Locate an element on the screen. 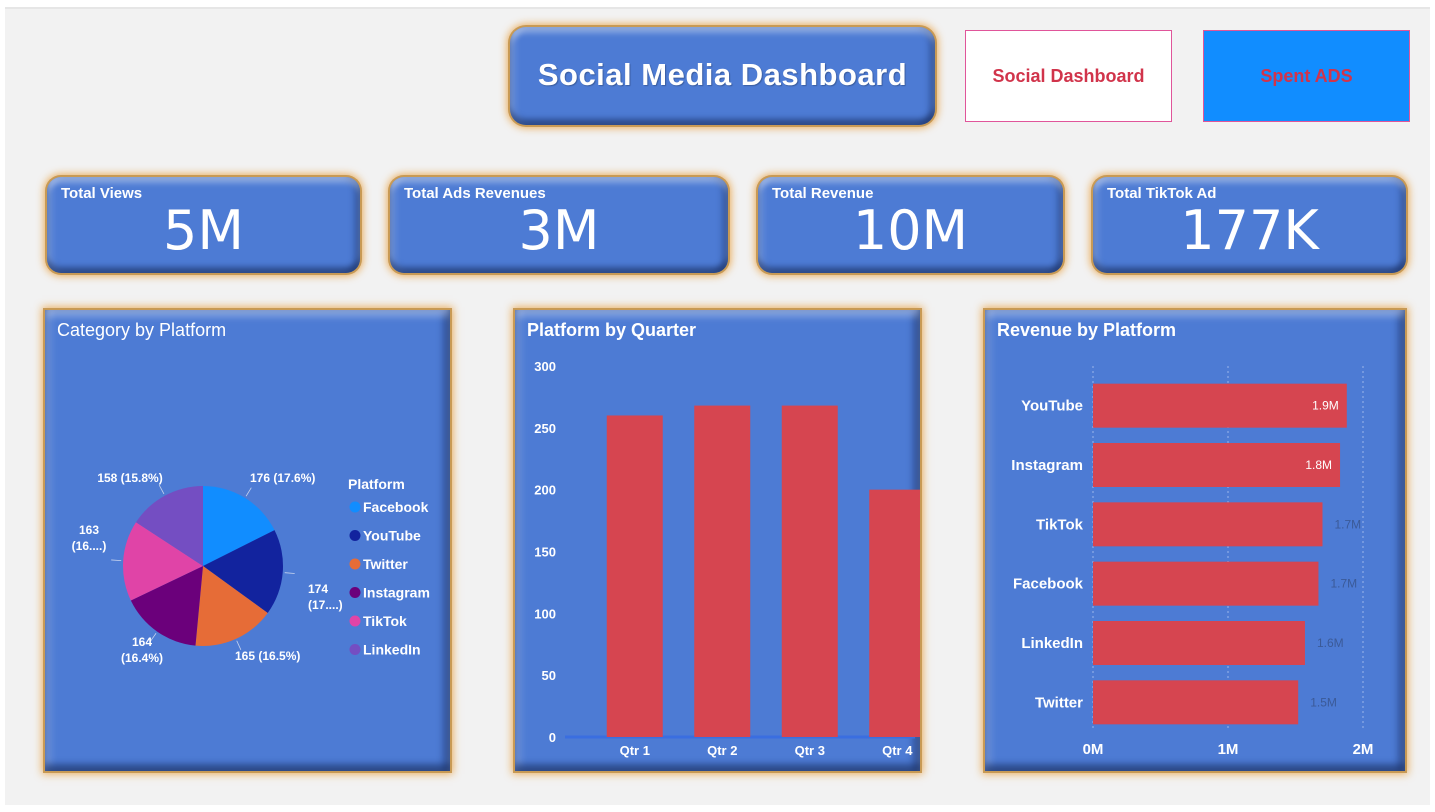 This screenshot has width=1435, height=812. legend-marker-linkedin is located at coordinates (355, 649).